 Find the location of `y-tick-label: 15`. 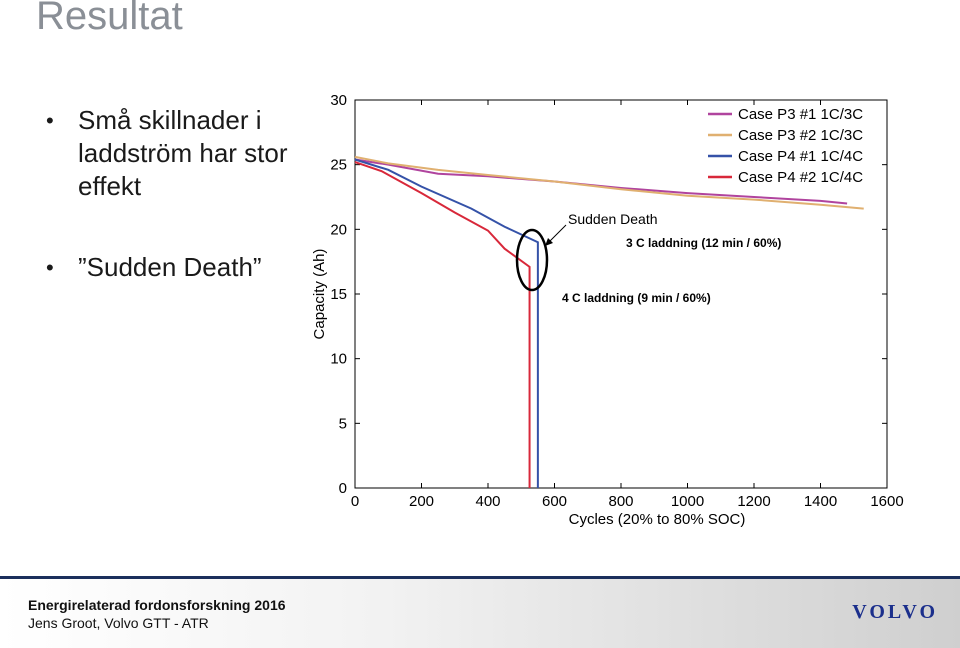

y-tick-label: 15 is located at coordinates (338, 294).